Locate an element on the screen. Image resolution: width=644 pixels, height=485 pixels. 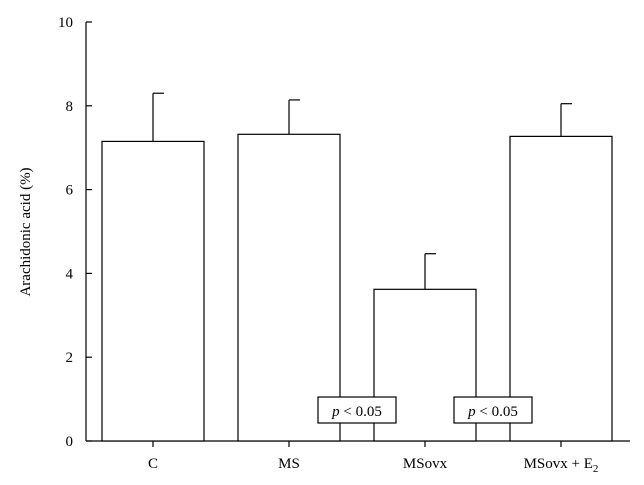
y-tick-label: 6 is located at coordinates (70, 191).